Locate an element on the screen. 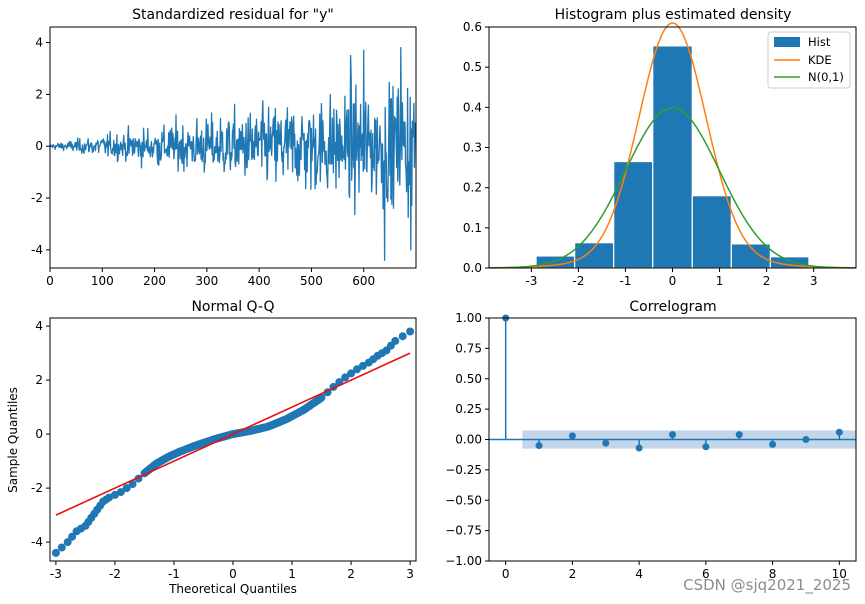 The height and width of the screenshot is (604, 865). histogram-y-tick-label: 0.1 is located at coordinates (472, 228).